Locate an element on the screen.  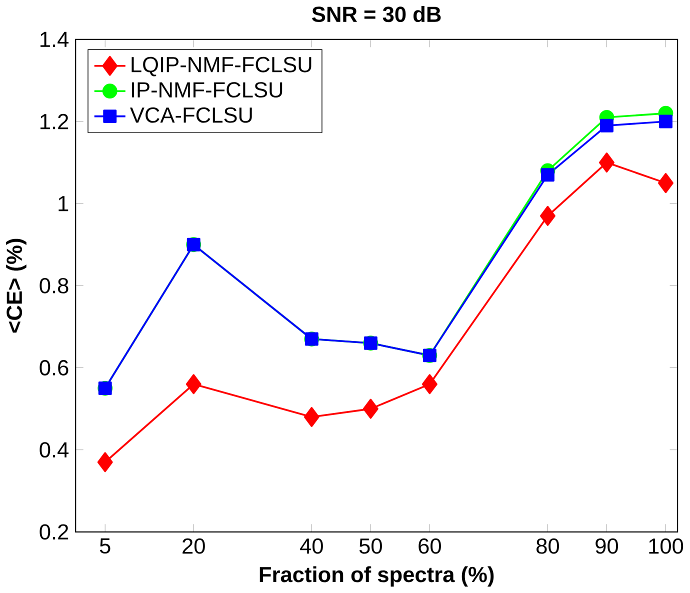
y-tick-label: 0.4 is located at coordinates (54, 450).